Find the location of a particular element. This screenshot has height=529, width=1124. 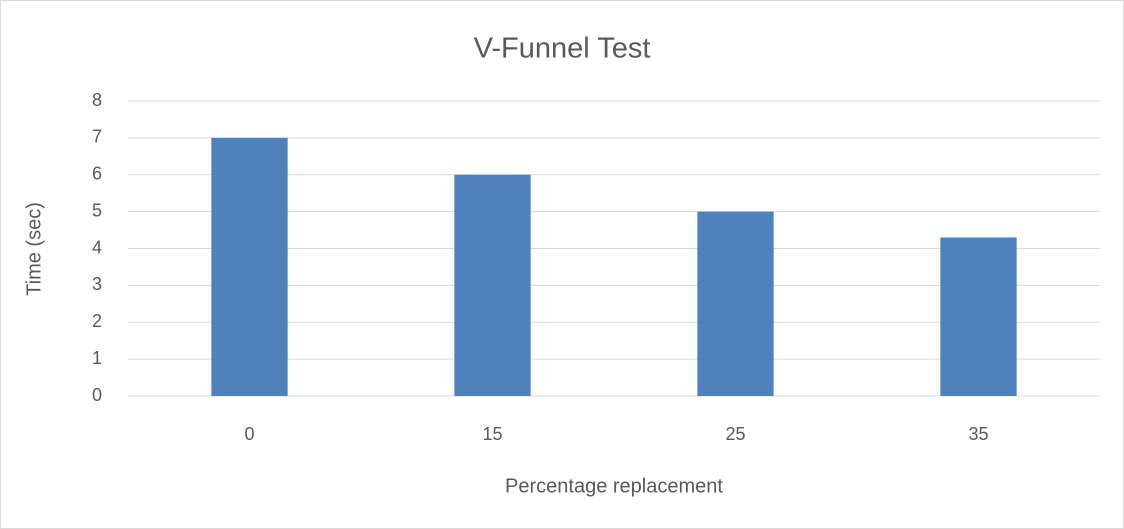

y-tick-label: 1 is located at coordinates (97, 358).